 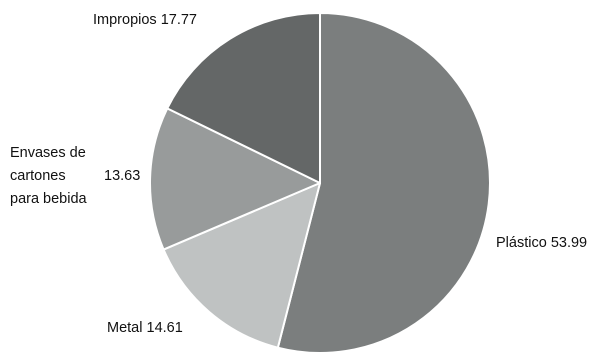 I want to click on label-envases-line2: cartones, so click(x=38, y=176).